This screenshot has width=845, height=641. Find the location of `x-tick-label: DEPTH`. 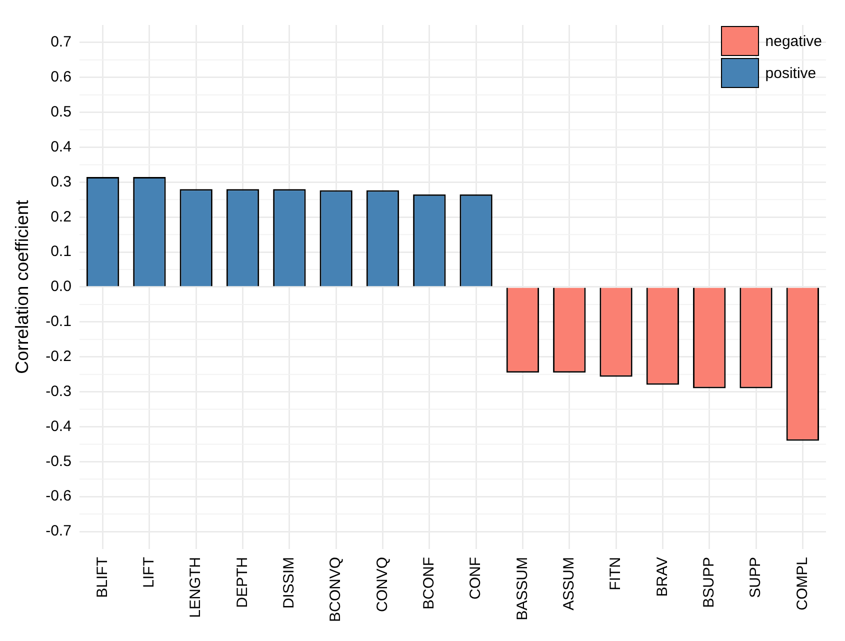

x-tick-label: DEPTH is located at coordinates (242, 582).